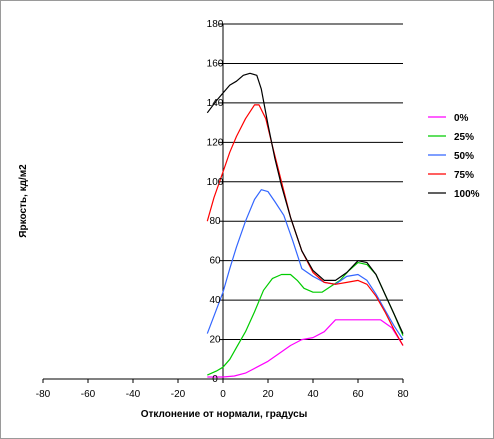 This screenshot has width=494, height=439. What do you see at coordinates (464, 175) in the screenshot?
I see `legend-label: 75%` at bounding box center [464, 175].